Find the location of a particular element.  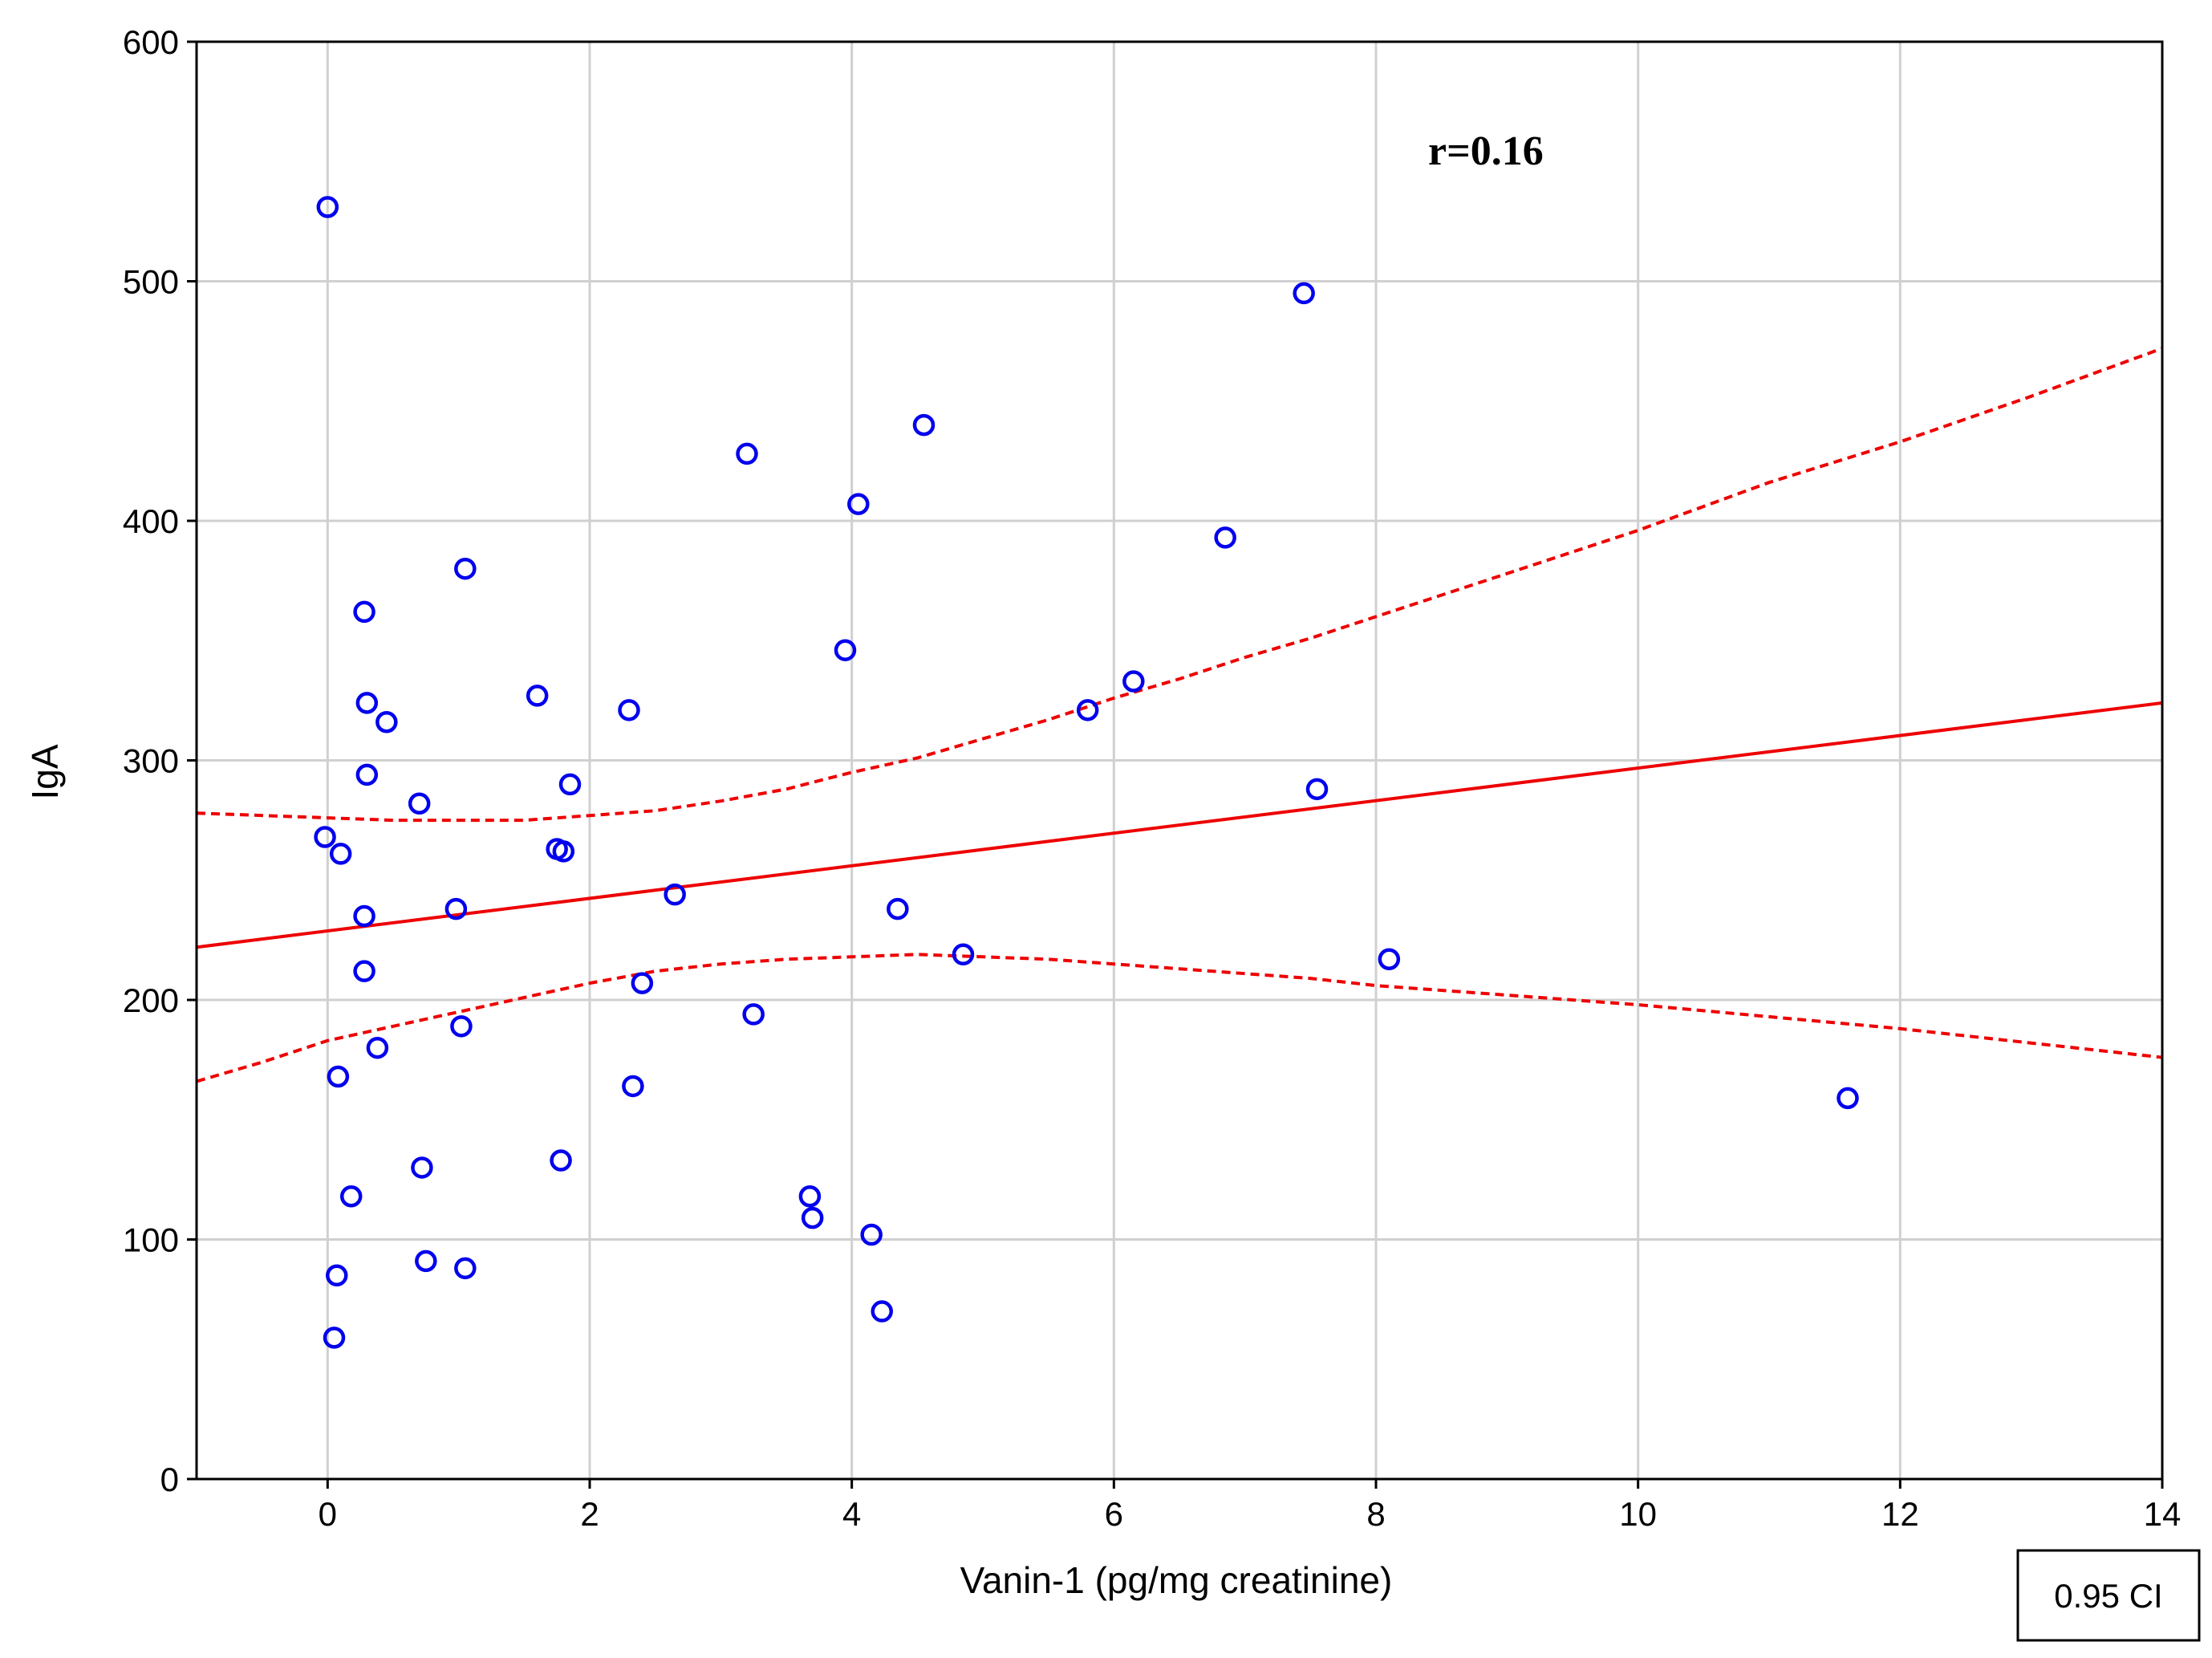

legend-box: 0.95 CI is located at coordinates (2108, 1595).